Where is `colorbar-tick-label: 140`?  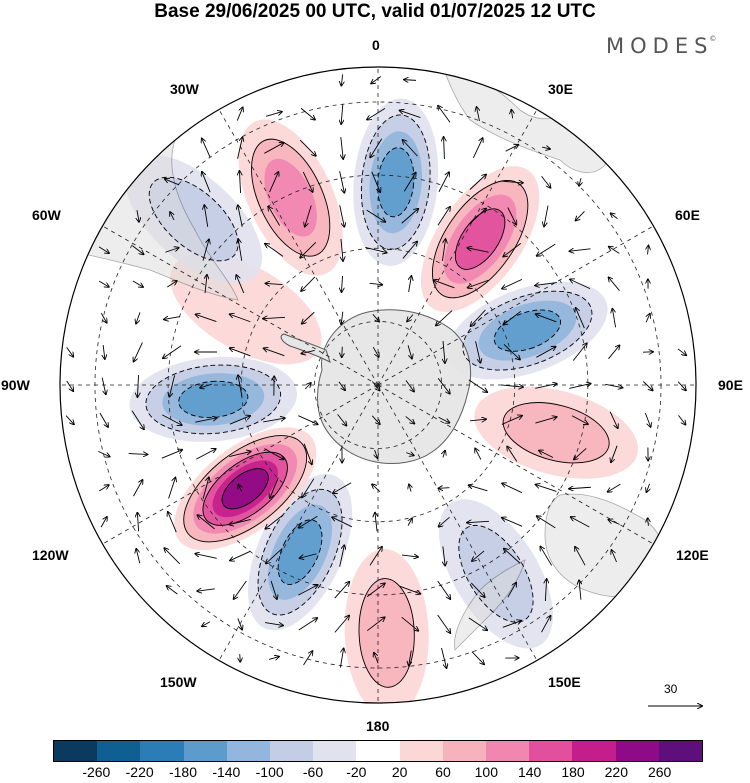 colorbar-tick-label: 140 is located at coordinates (529, 772).